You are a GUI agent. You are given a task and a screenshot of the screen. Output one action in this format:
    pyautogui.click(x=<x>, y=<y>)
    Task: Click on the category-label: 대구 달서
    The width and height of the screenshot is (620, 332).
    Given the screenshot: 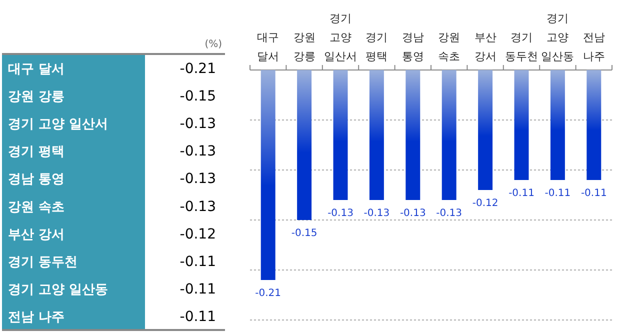 What is the action you would take?
    pyautogui.click(x=36, y=69)
    